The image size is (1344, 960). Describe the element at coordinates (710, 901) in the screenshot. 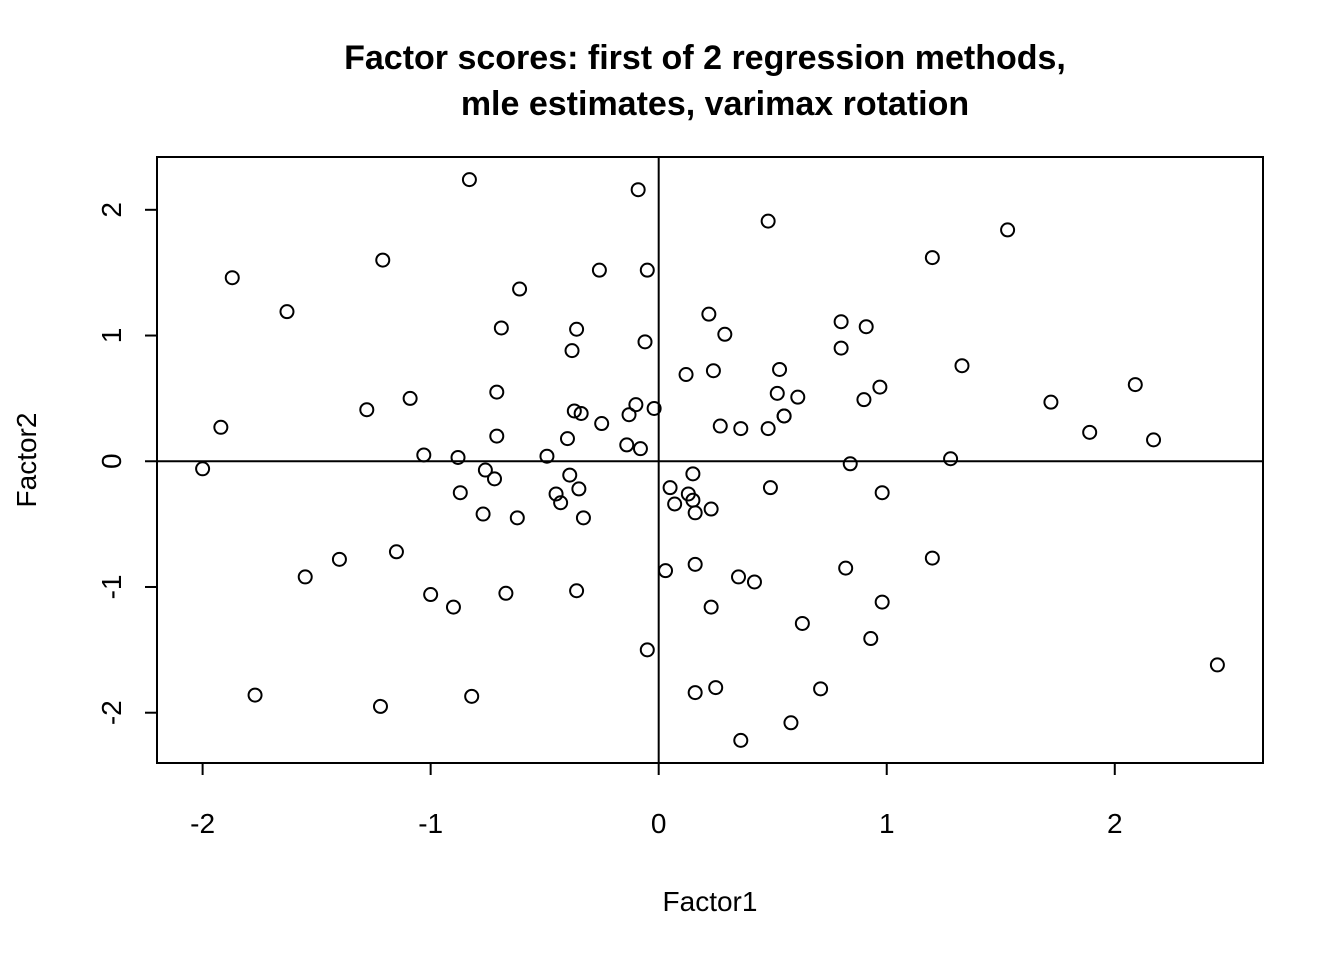

I see `x-axis-label: Factor1` at that location.